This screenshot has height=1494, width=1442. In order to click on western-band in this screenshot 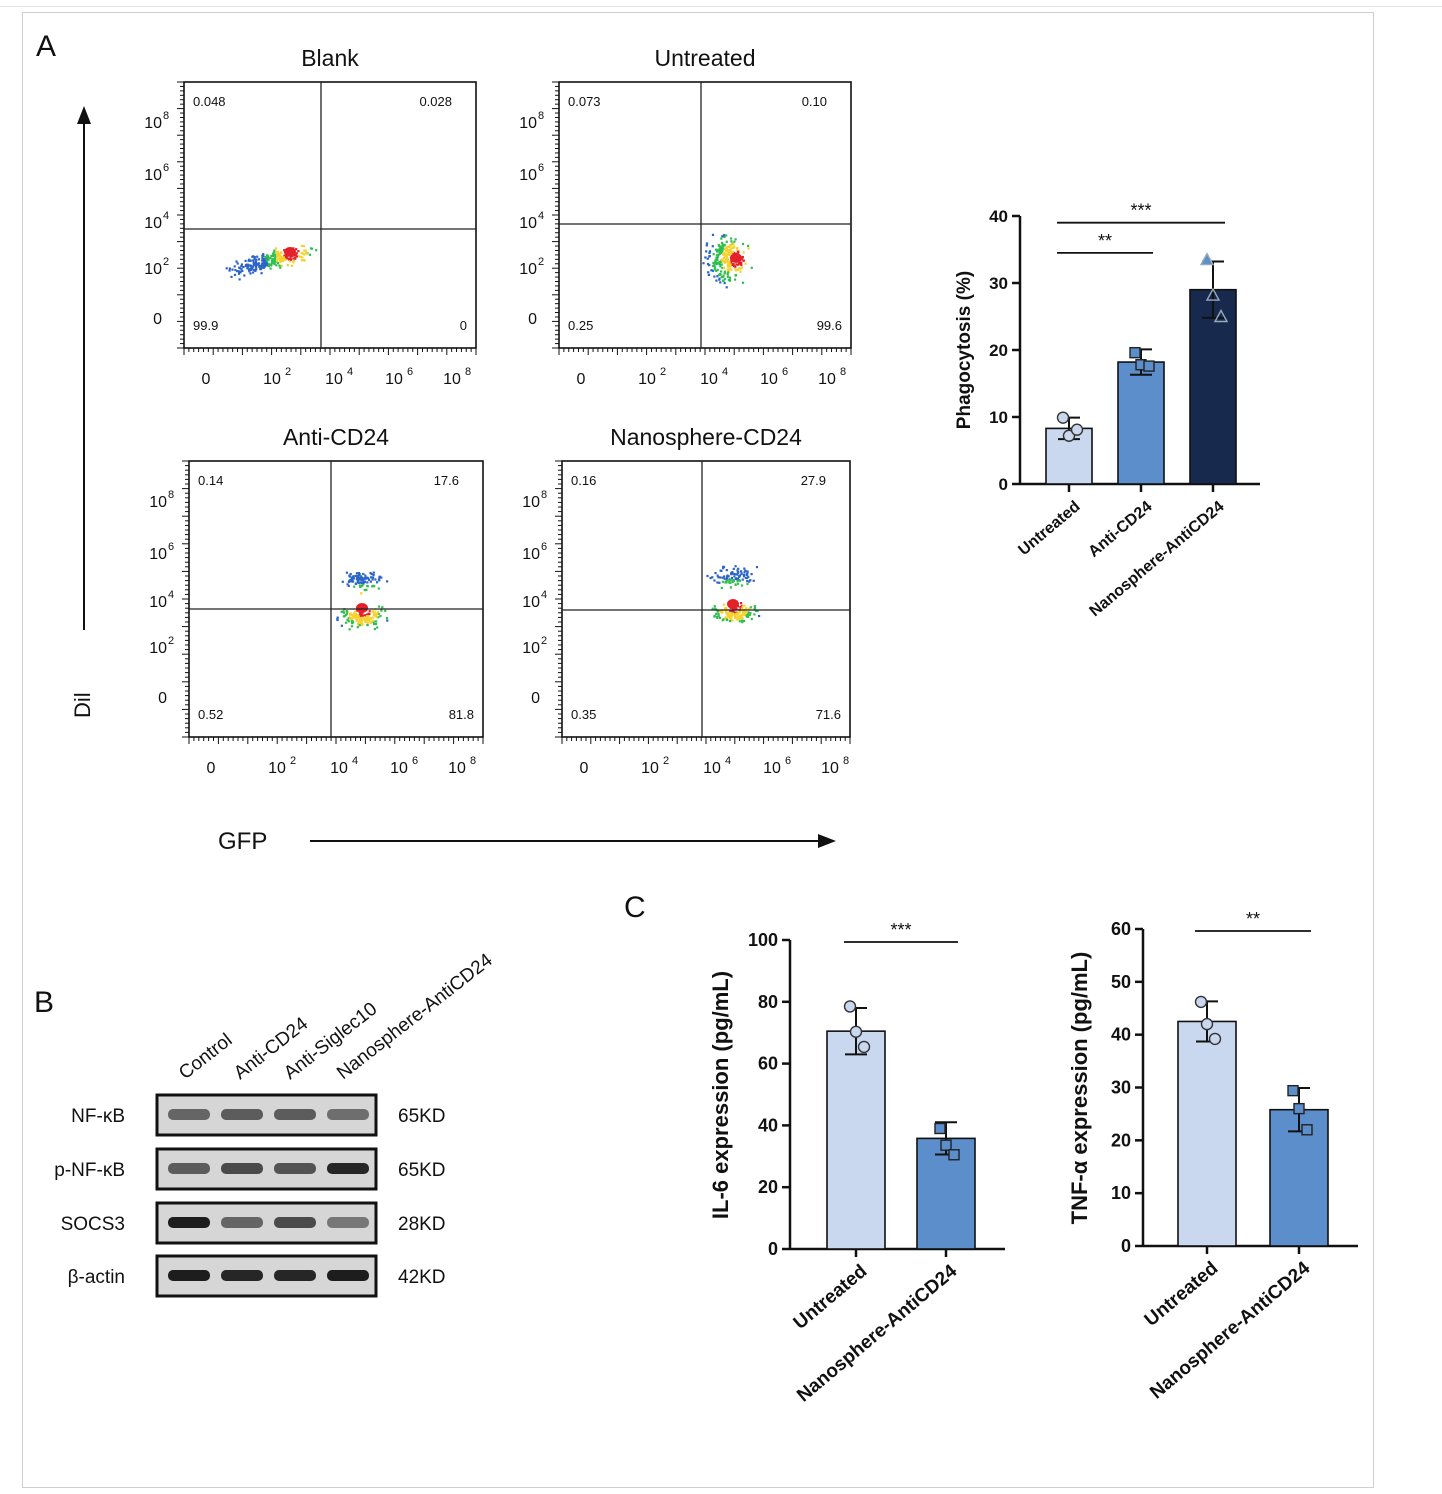, I will do `click(189, 1275)`.